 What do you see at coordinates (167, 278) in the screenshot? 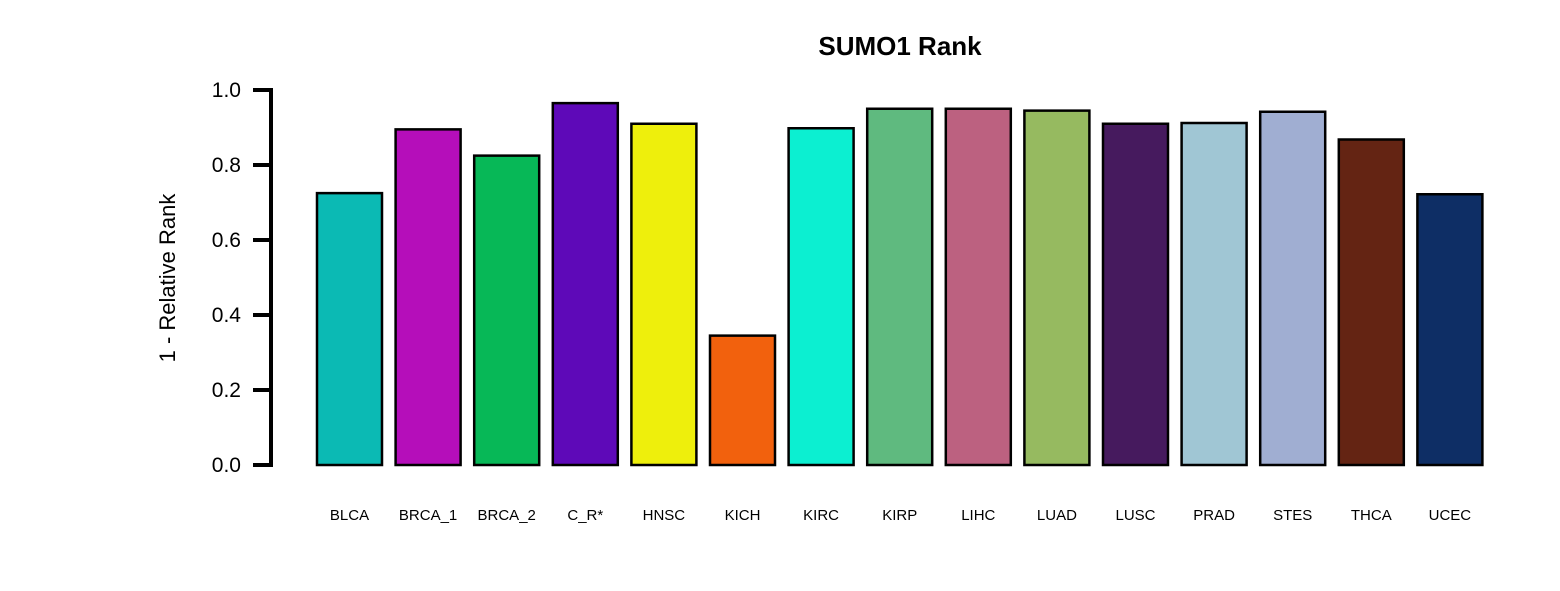
I see `y-axis-label: 1 - Relative Rank` at bounding box center [167, 278].